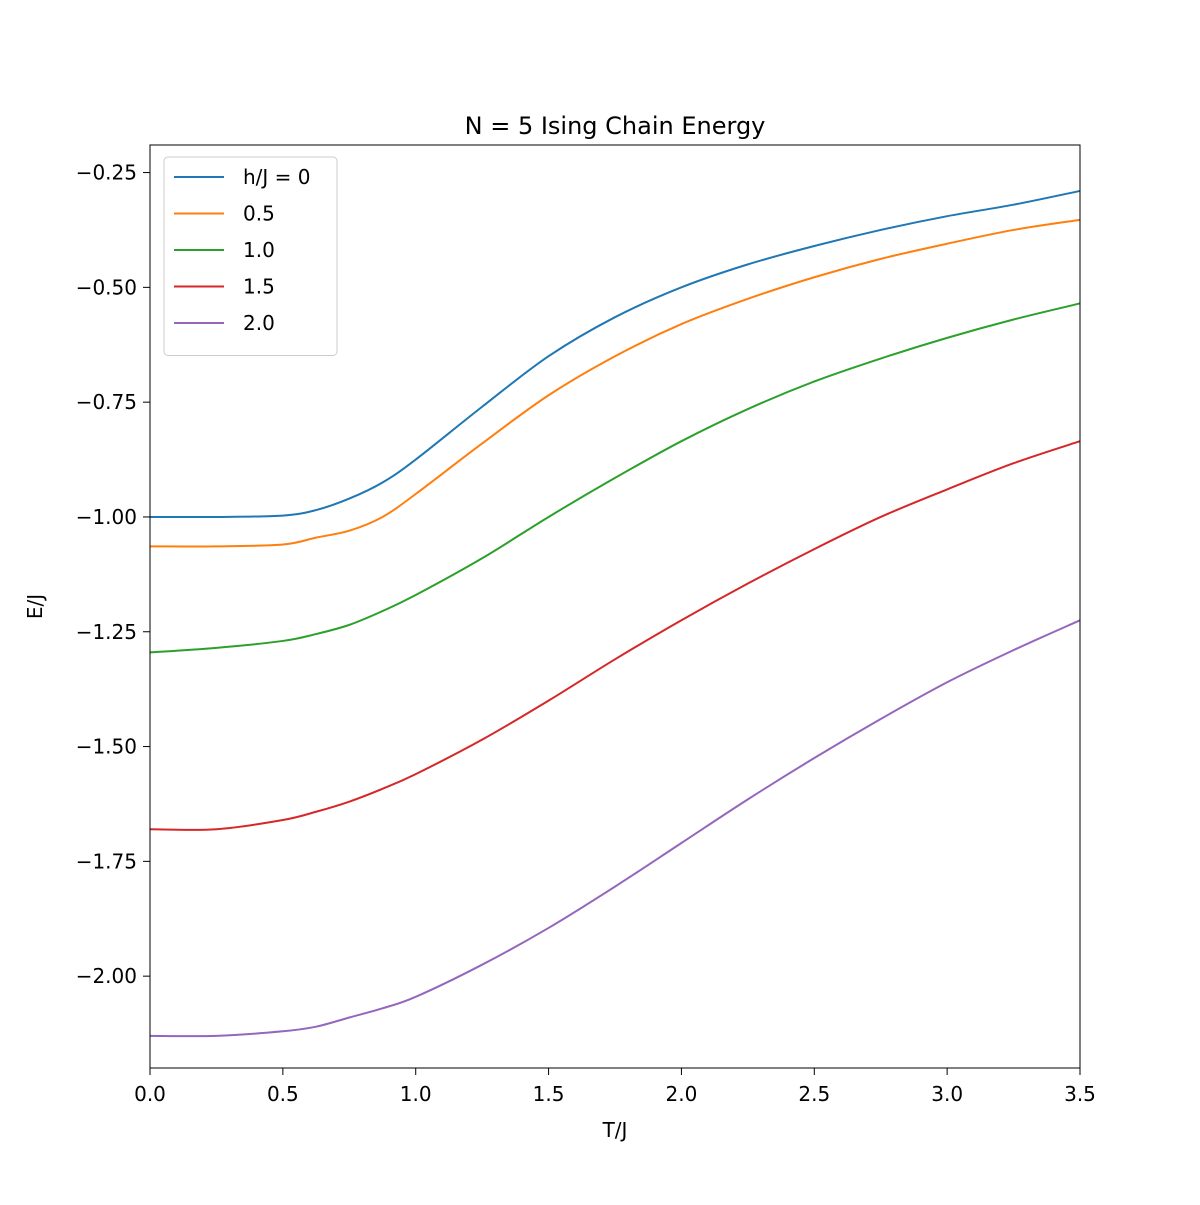  I want to click on y-tick-label: −1.00, so click(106, 517).